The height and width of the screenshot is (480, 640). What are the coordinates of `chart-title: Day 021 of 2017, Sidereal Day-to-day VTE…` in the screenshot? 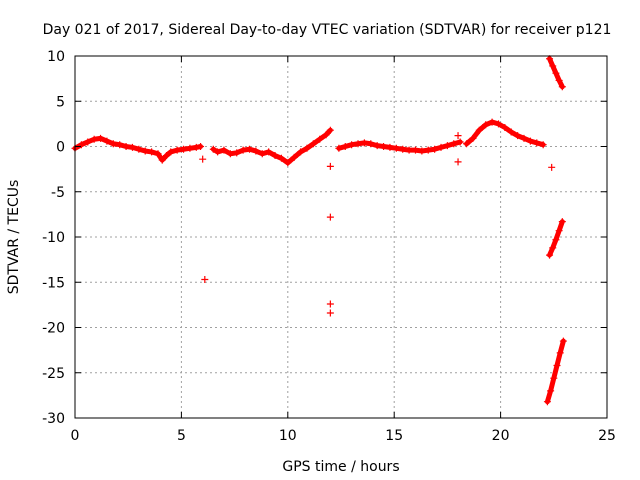 It's located at (327, 30).